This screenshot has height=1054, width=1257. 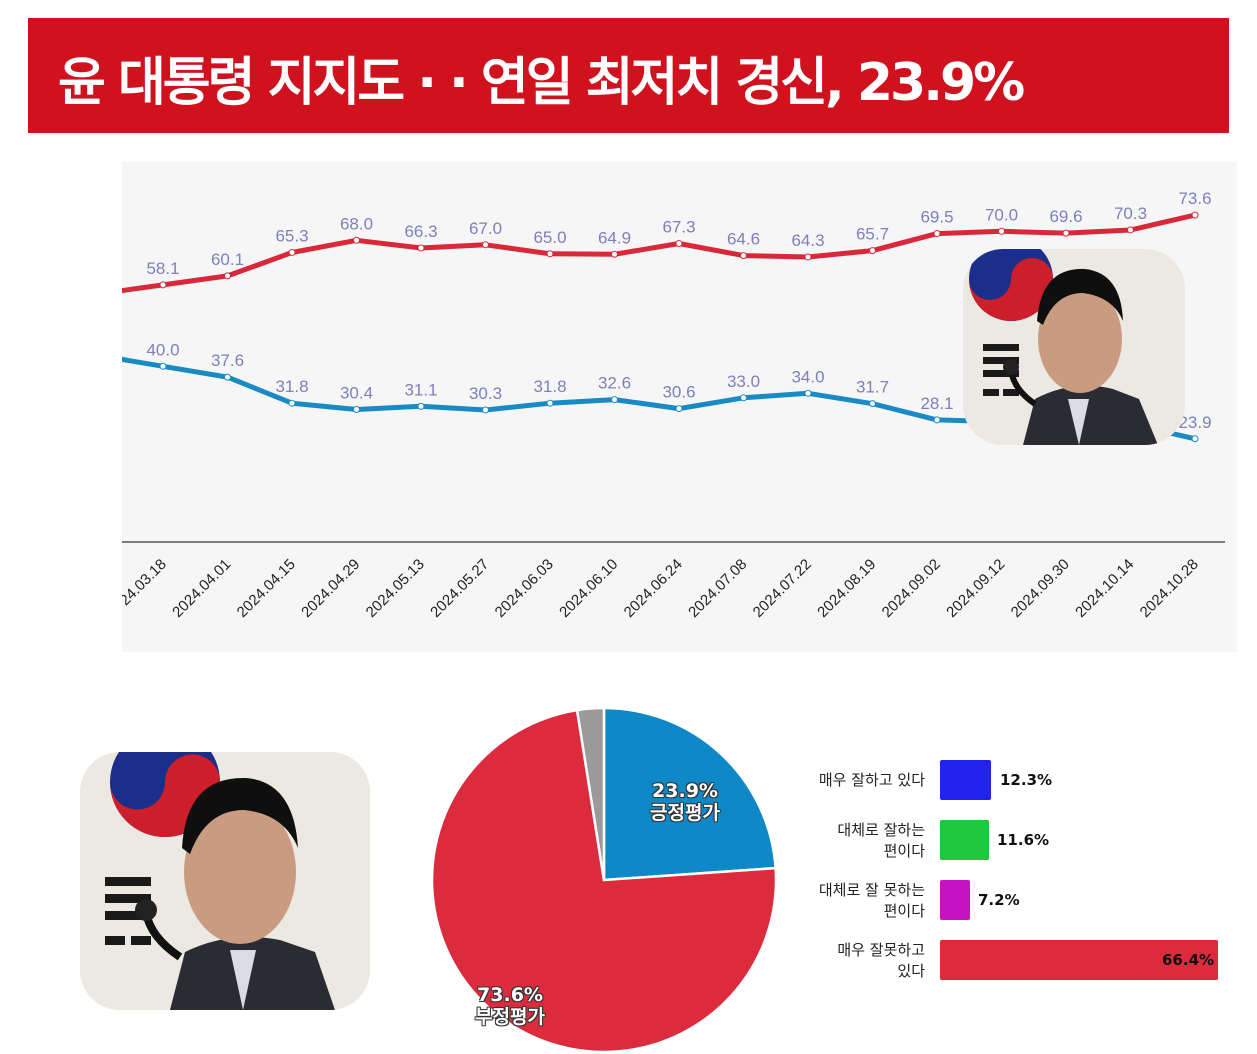 I want to click on bar-very-bad, so click(x=1079, y=960).